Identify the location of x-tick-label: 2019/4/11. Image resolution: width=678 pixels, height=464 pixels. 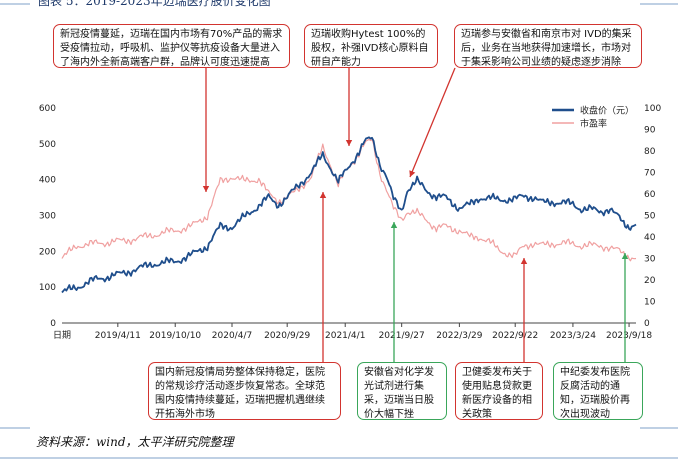
(118, 336).